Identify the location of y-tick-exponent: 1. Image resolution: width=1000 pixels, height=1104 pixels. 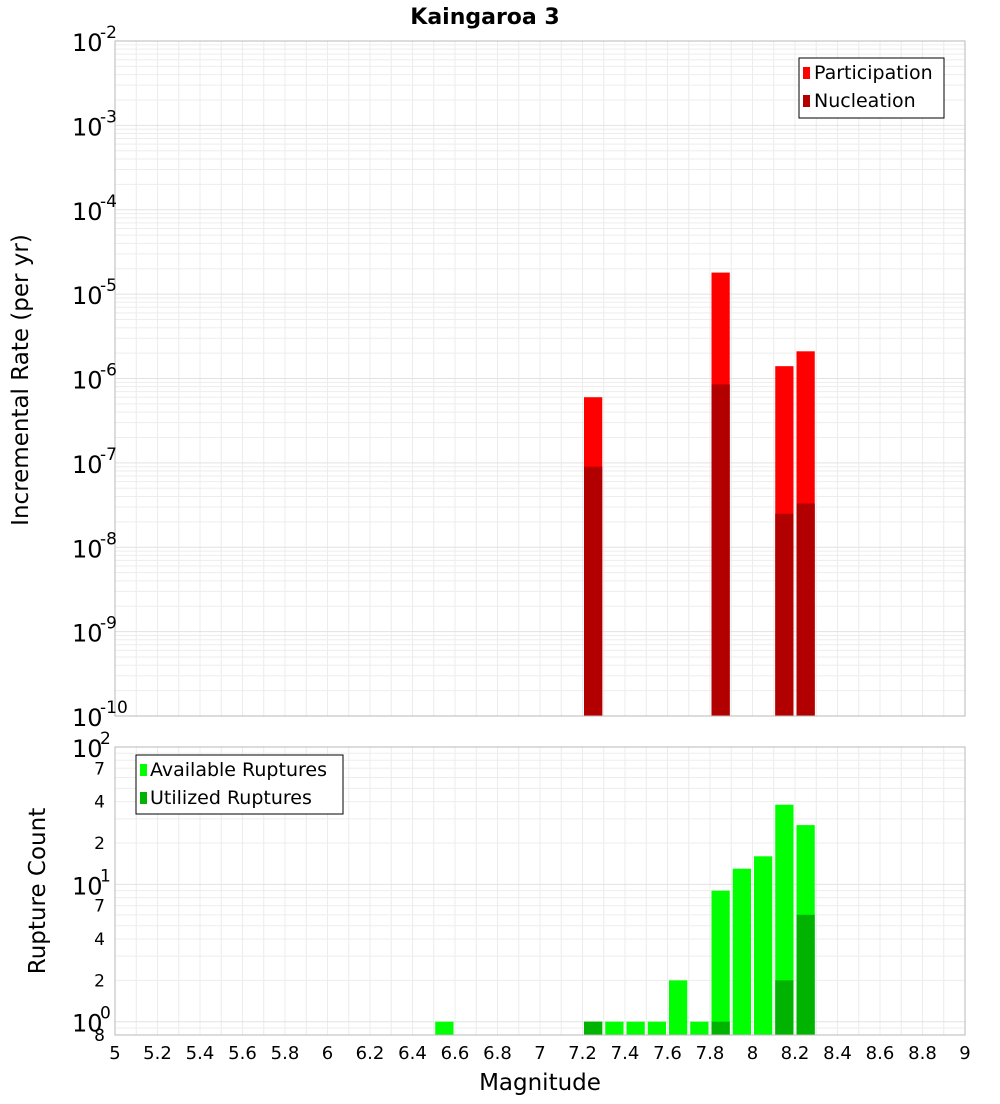
(105, 876).